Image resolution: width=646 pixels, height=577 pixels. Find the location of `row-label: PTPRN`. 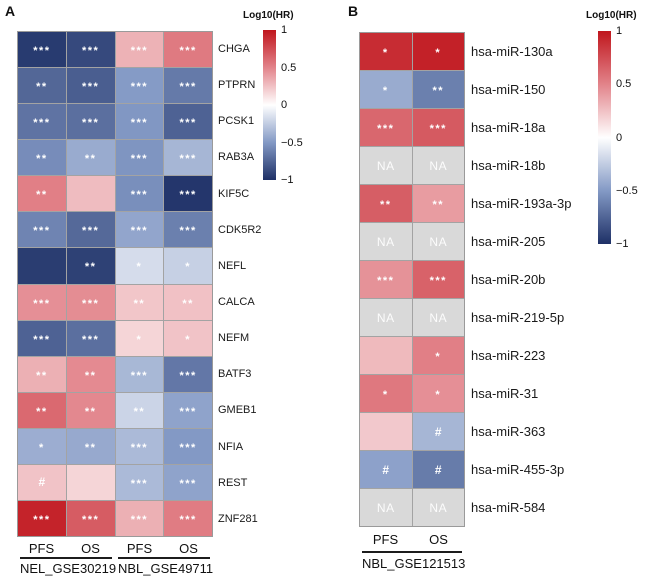

row-label: PTPRN is located at coordinates (237, 85).